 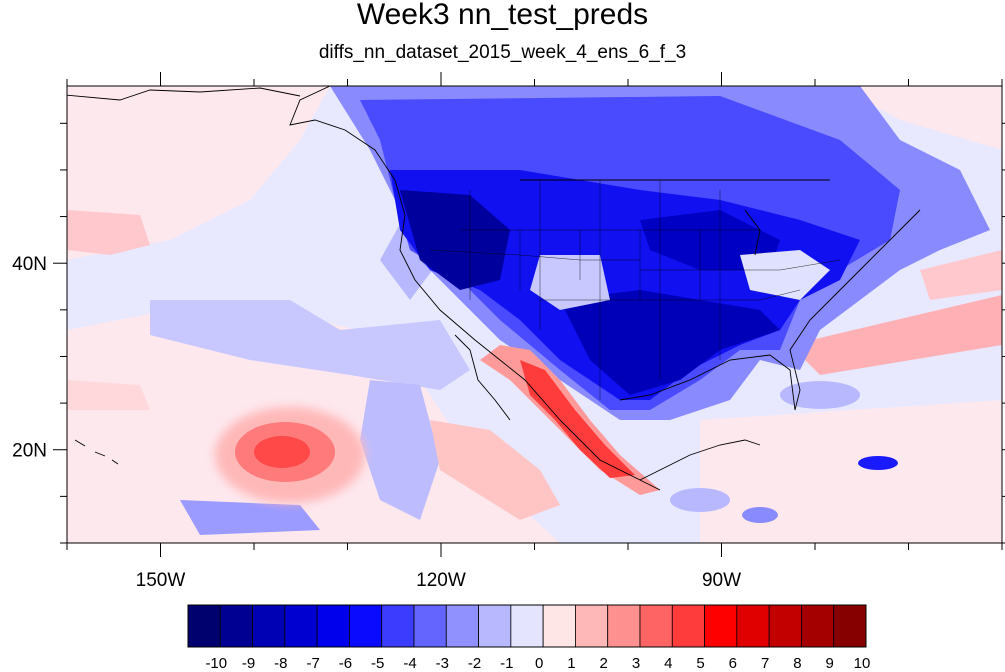 What do you see at coordinates (216, 663) in the screenshot?
I see `colorbar-label: -10` at bounding box center [216, 663].